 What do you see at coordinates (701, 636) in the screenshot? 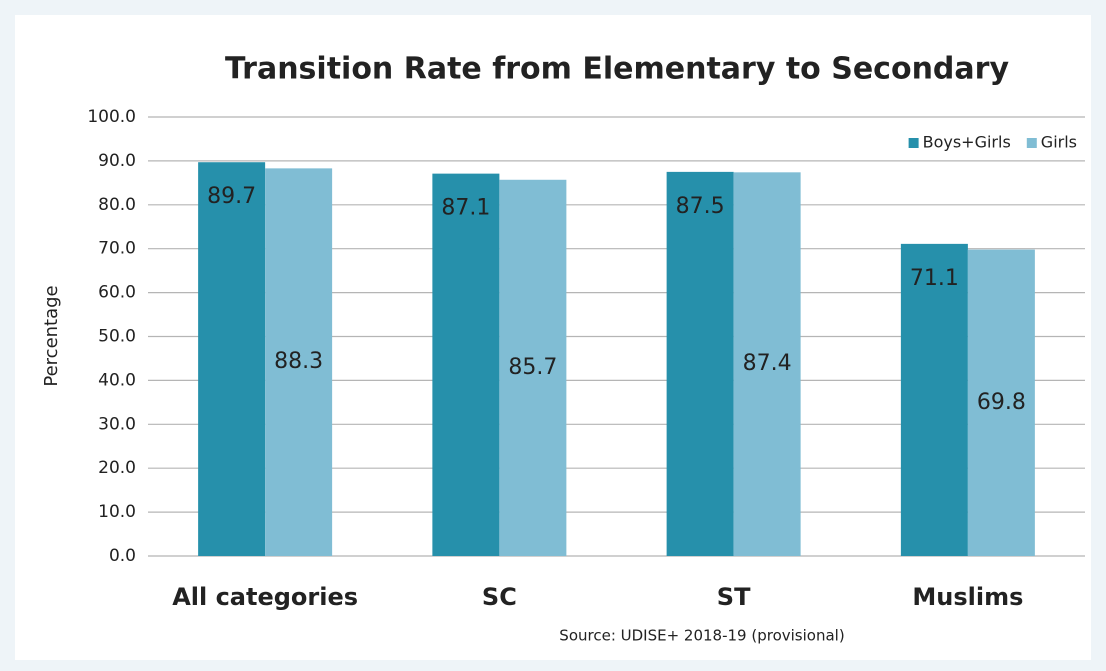
I see `source-note: Source: UDISE+ 2018-19 (provisional)` at bounding box center [701, 636].